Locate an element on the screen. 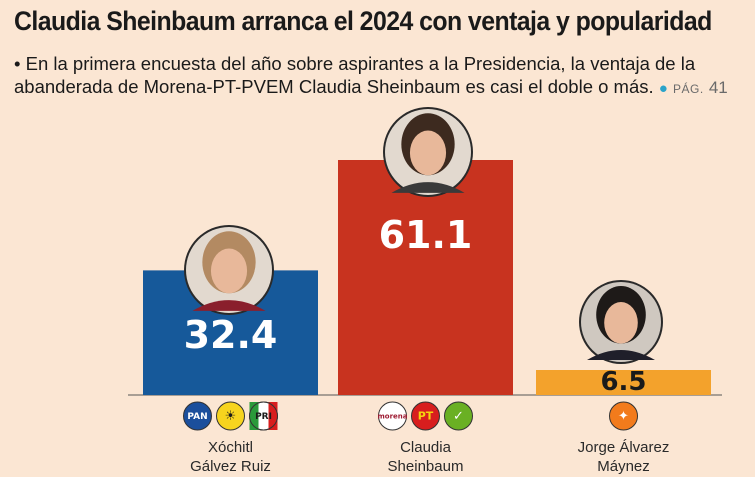 The height and width of the screenshot is (477, 755). candidate-label-3-line-1: Jorge Álvarez is located at coordinates (624, 447).